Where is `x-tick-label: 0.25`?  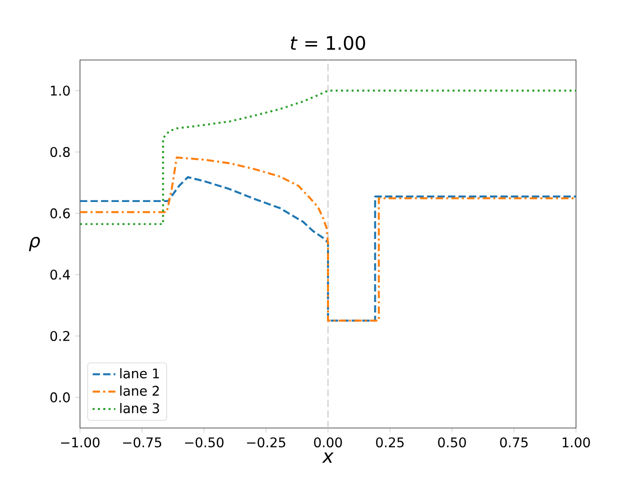
x-tick-label: 0.25 is located at coordinates (390, 442).